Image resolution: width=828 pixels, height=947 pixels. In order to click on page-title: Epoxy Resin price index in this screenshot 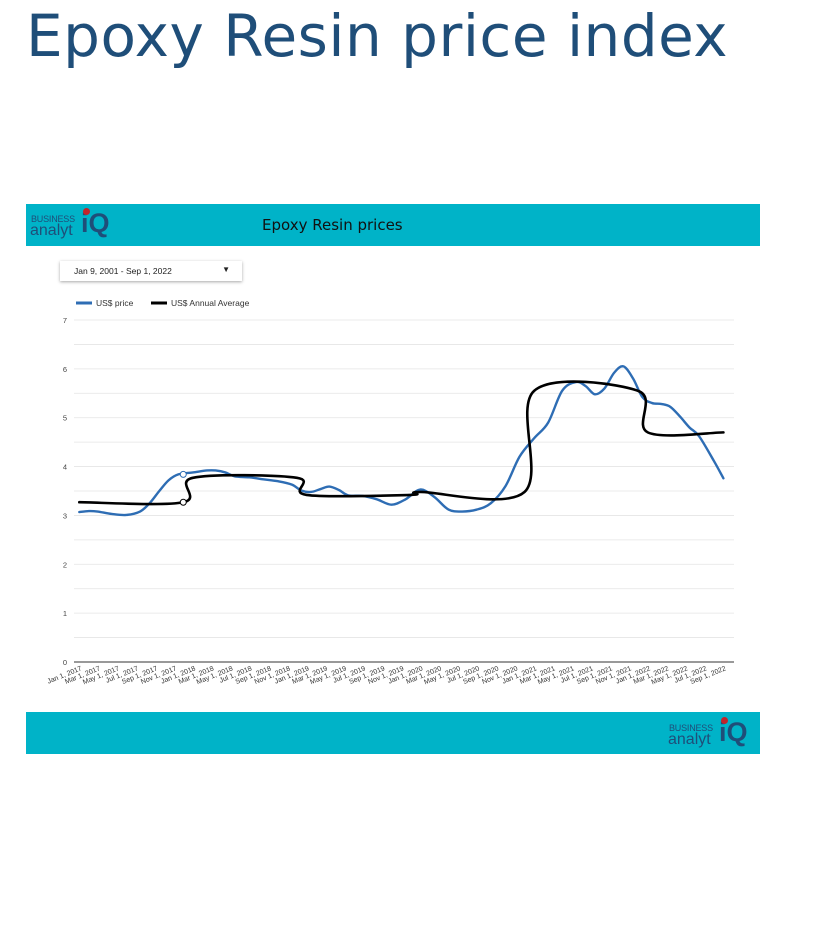, I will do `click(377, 36)`.